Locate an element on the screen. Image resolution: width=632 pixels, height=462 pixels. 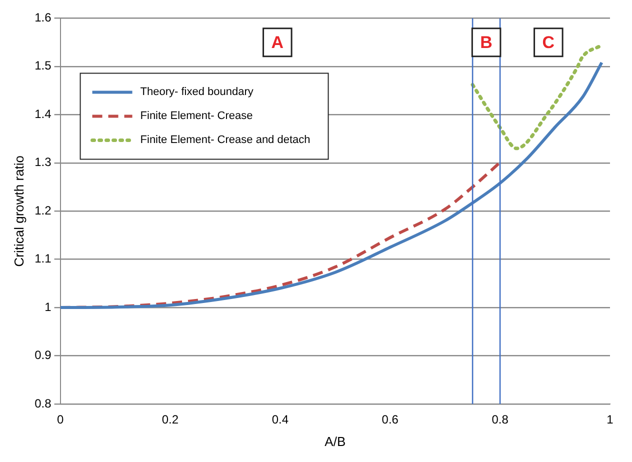
y-tick-label: 1.6 is located at coordinates (43, 17).